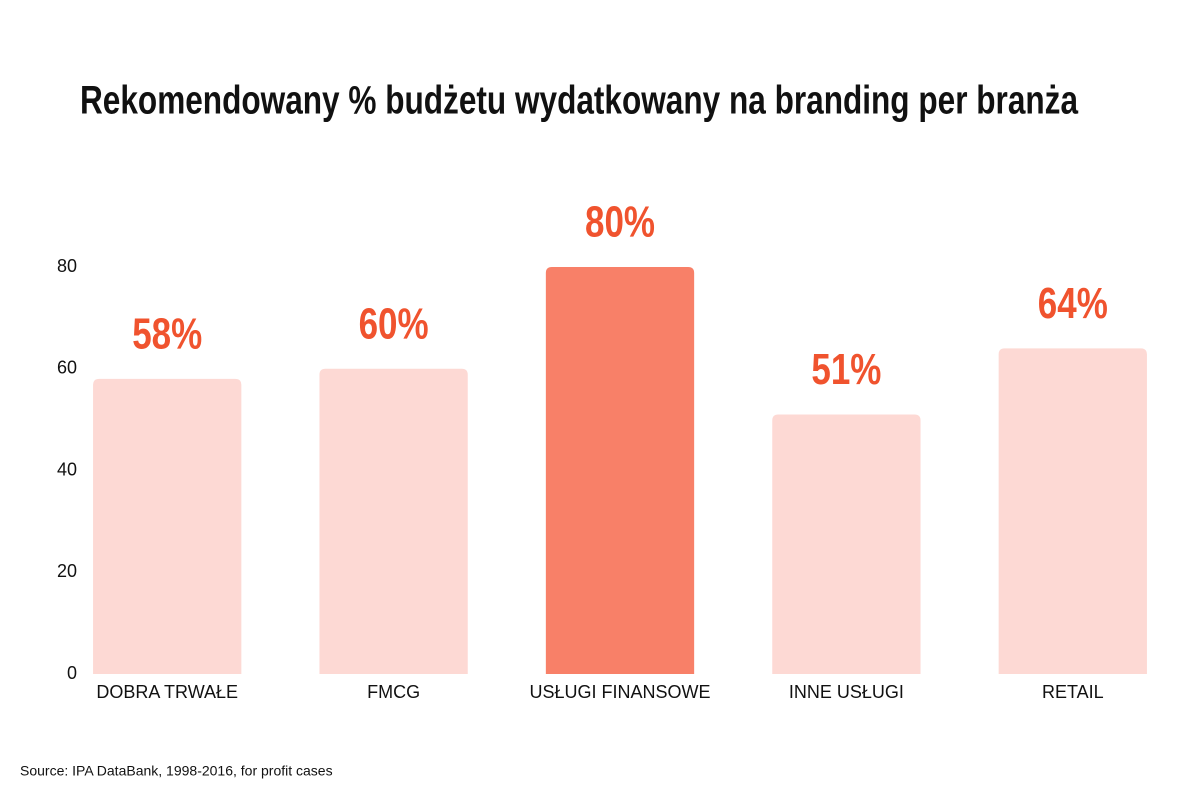 This screenshot has height=800, width=1200. Describe the element at coordinates (67, 368) in the screenshot. I see `y-tick-label: 60` at that location.